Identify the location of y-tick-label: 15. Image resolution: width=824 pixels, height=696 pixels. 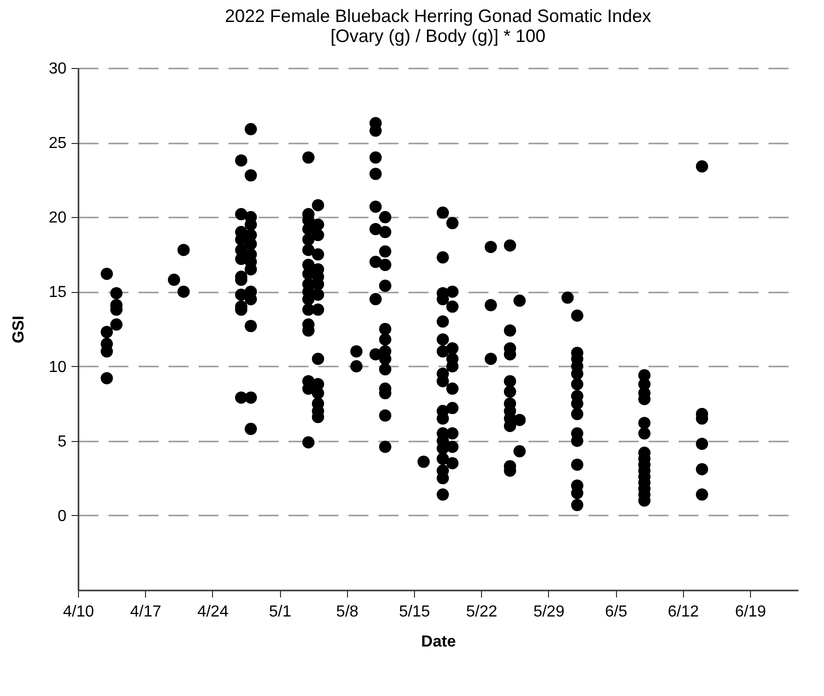
(57, 293).